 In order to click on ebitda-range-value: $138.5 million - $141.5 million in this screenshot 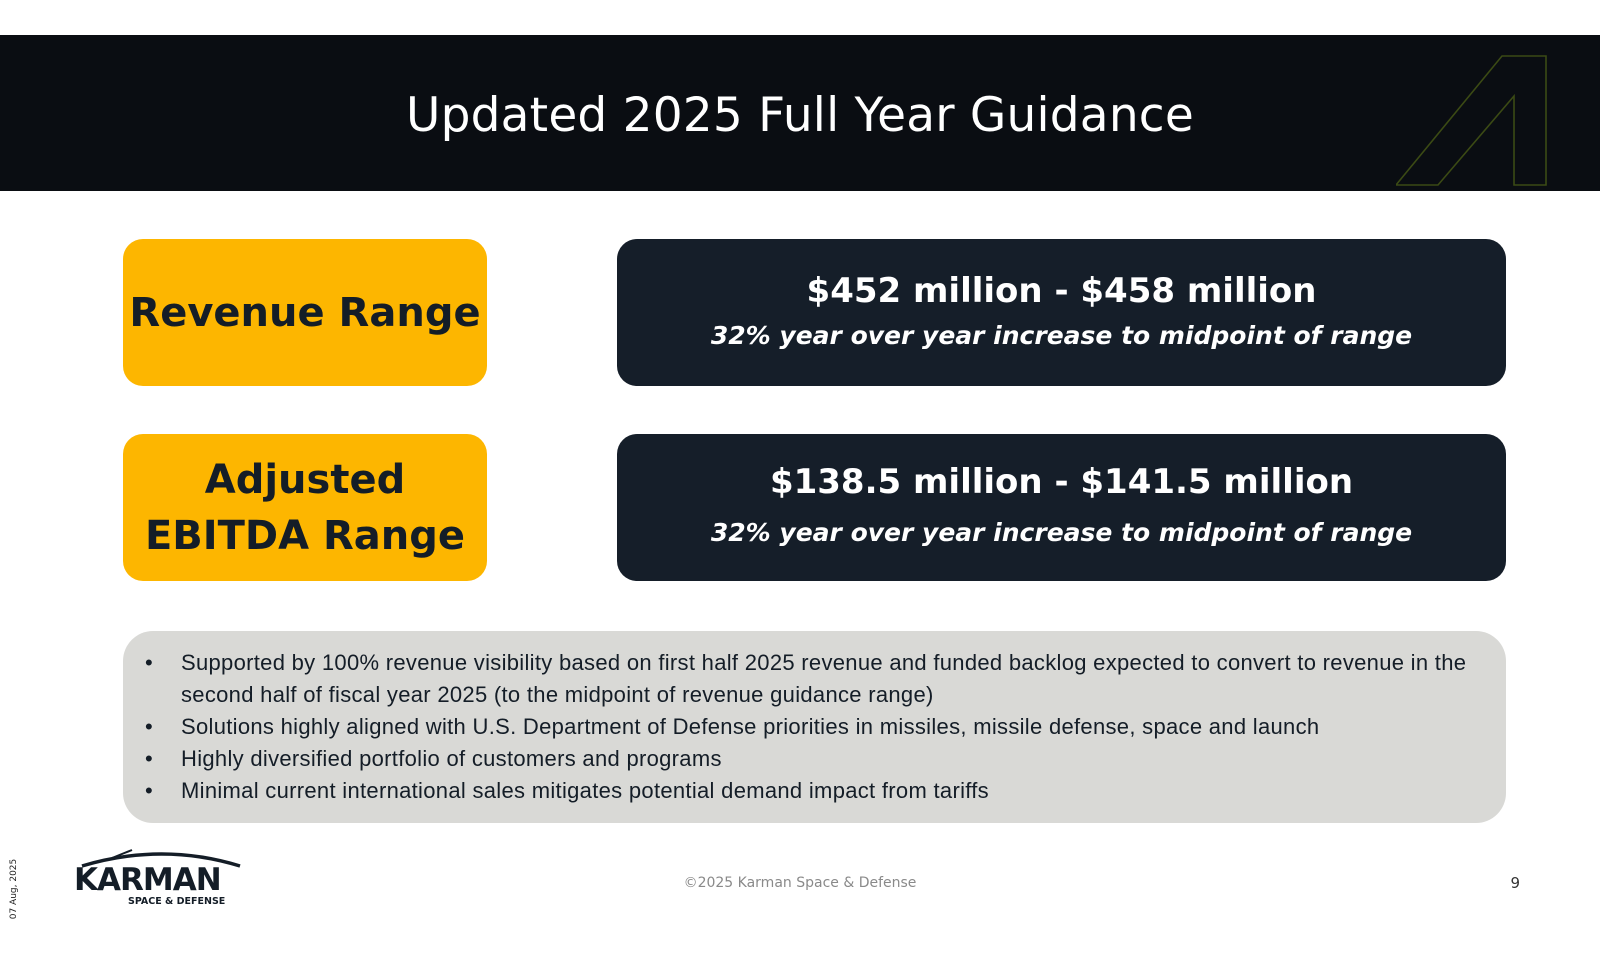, I will do `click(1061, 482)`.